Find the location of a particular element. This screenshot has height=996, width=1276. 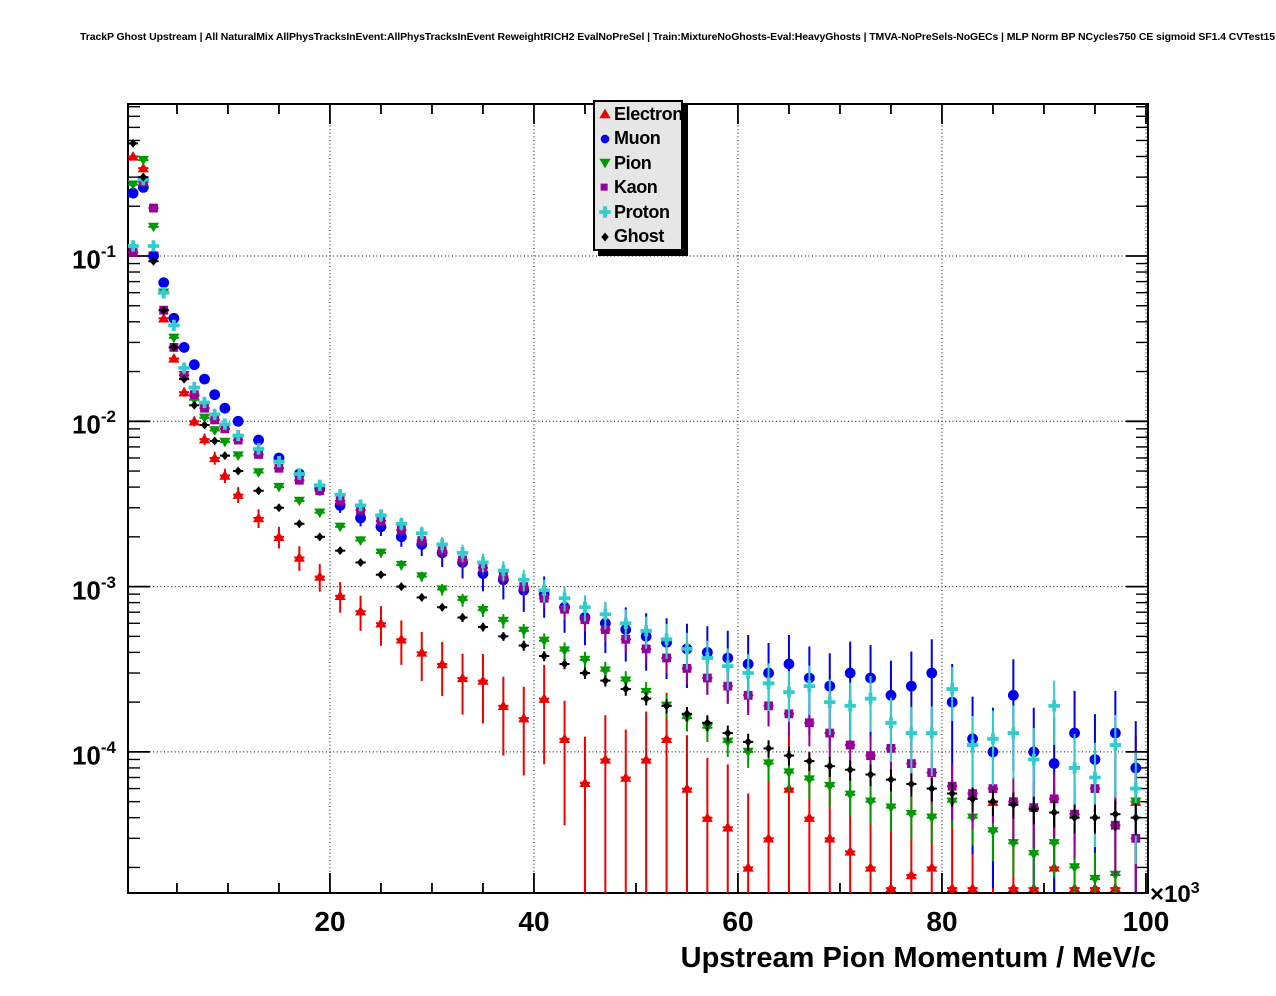

y-tick-label-10-1: 10⁻¹ is located at coordinates (93, 258).